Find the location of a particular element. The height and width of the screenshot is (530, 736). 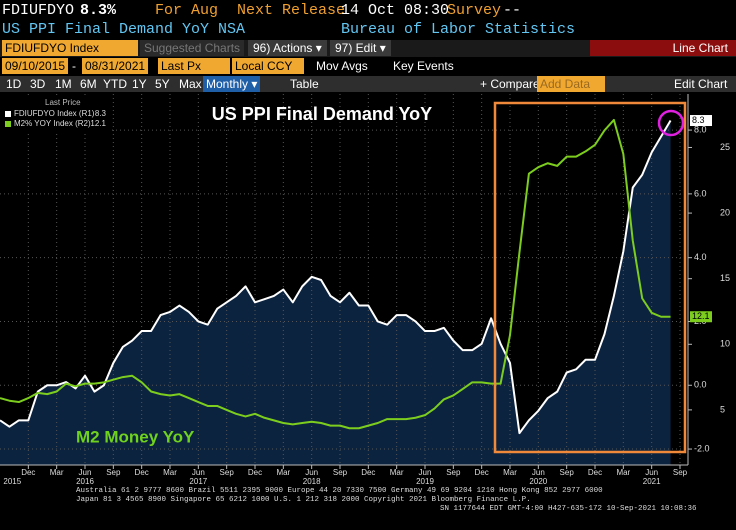

frequency: Monthly ▾ is located at coordinates (232, 84).